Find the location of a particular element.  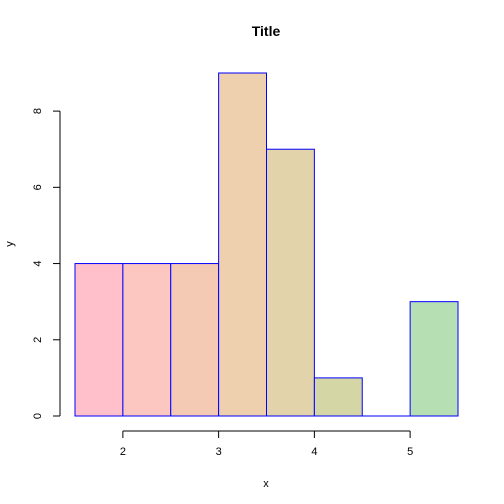

x-tick-label: 5 is located at coordinates (410, 452).